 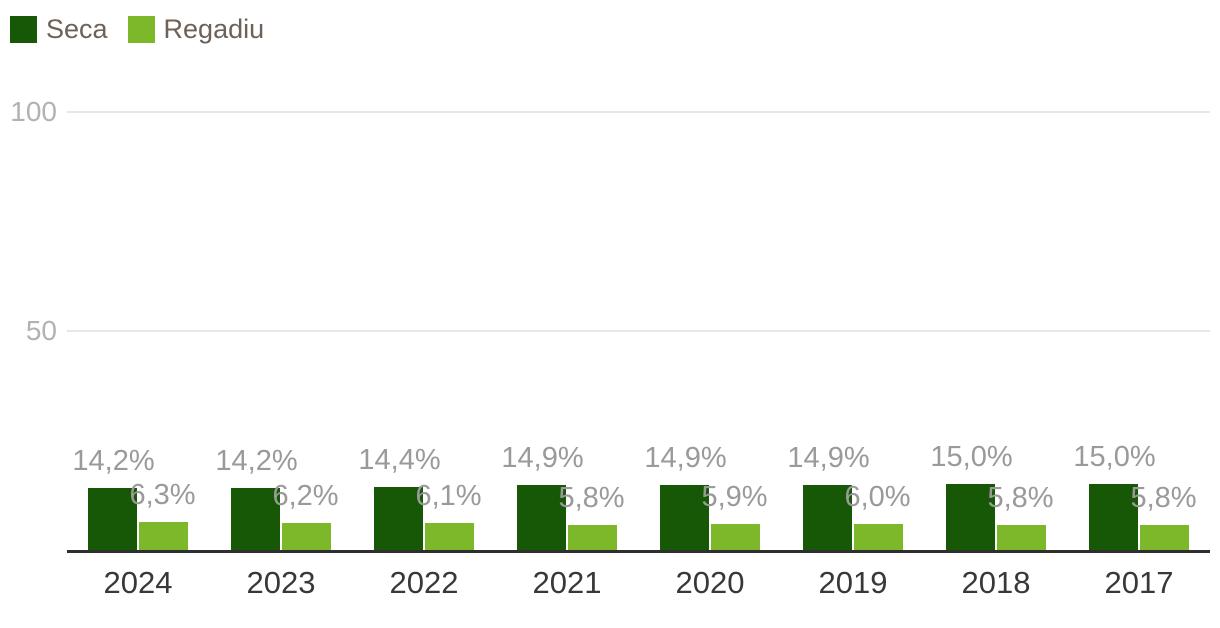 What do you see at coordinates (398, 518) in the screenshot?
I see `bar-seca-2022` at bounding box center [398, 518].